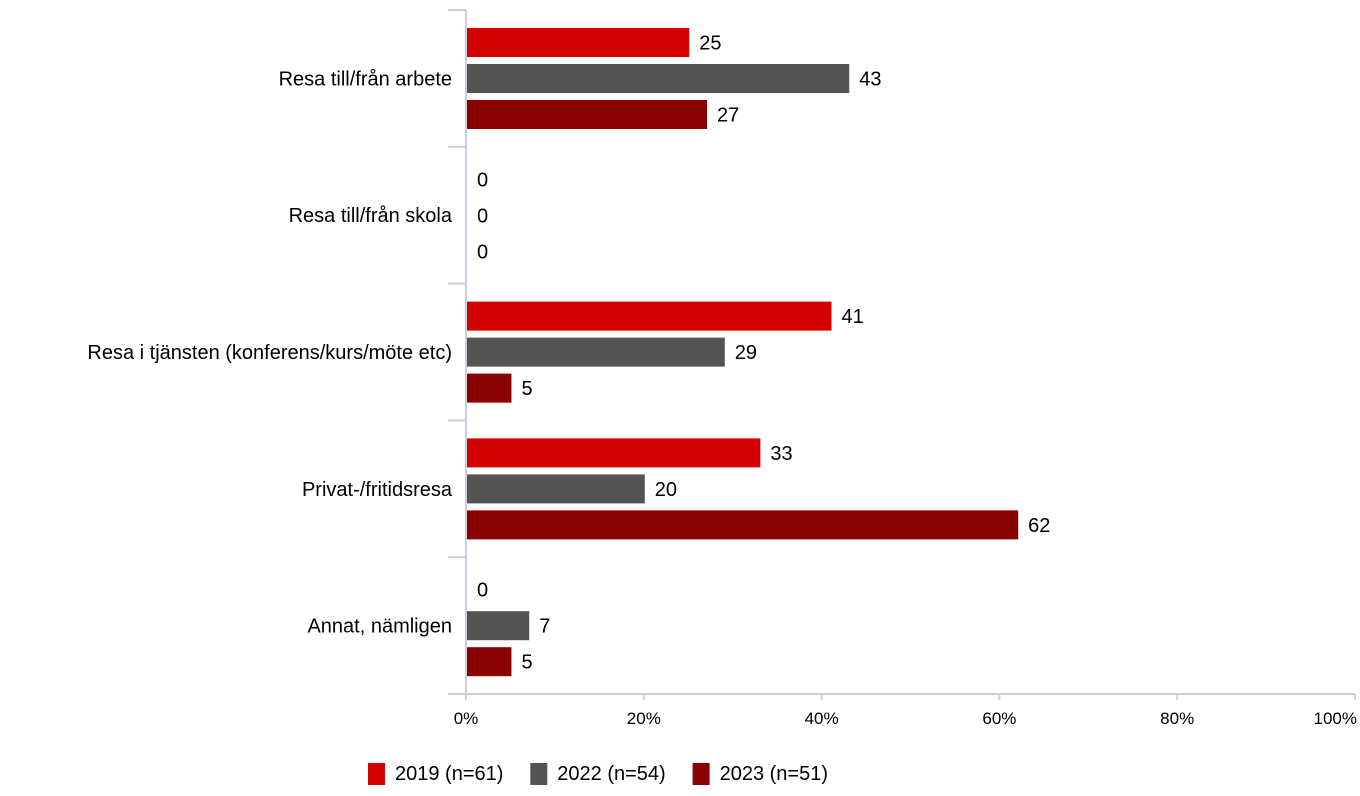 The height and width of the screenshot is (796, 1360). What do you see at coordinates (1177, 718) in the screenshot?
I see `x-tick-label: 80%` at bounding box center [1177, 718].